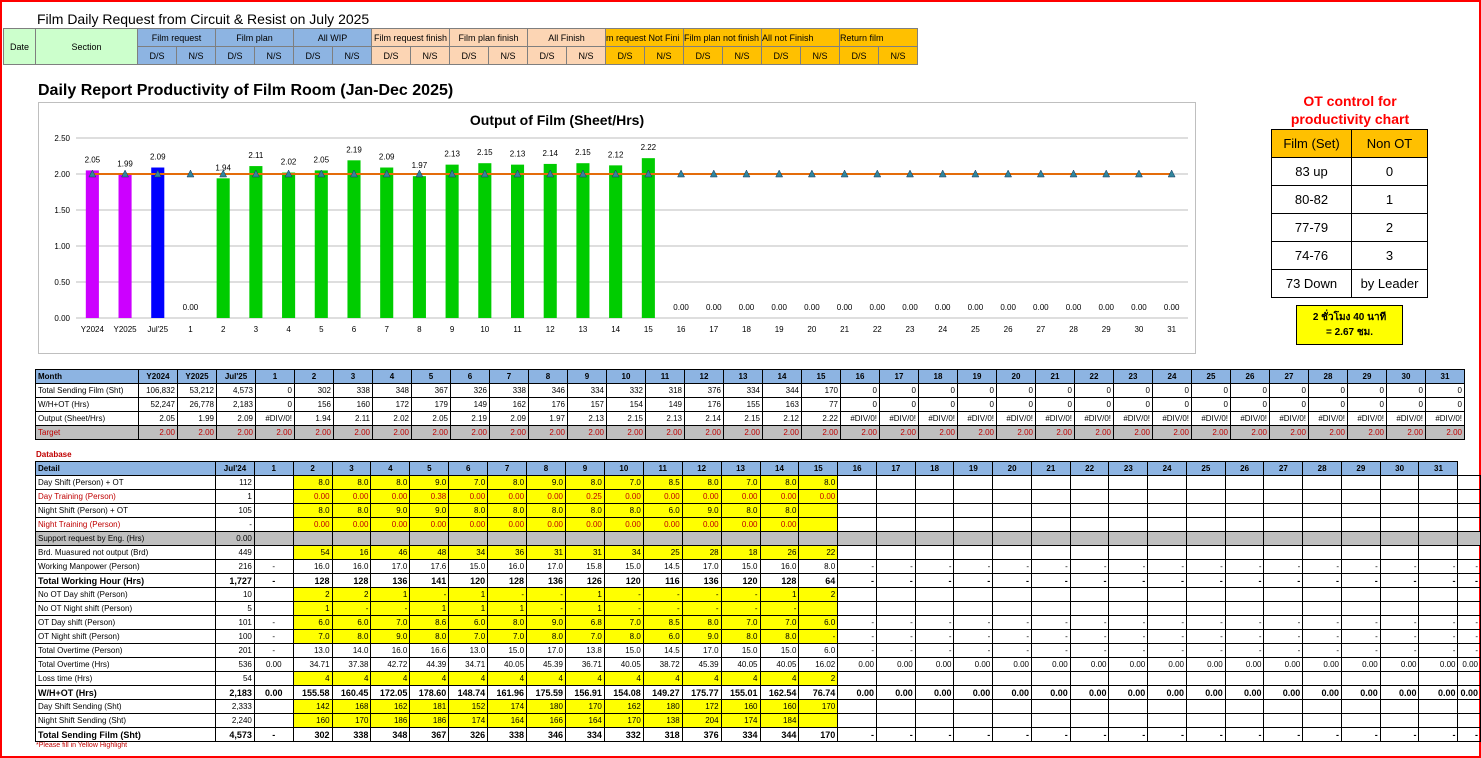  I want to click on db-cell: 36, so click(507, 552).